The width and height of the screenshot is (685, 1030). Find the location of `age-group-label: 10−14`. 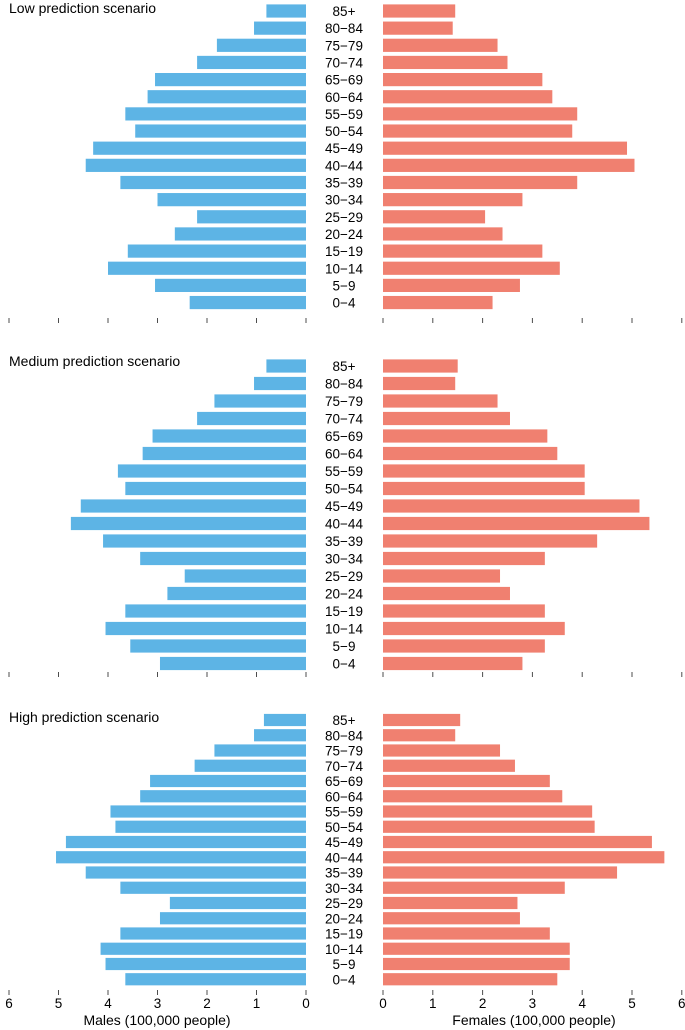

age-group-label: 10−14 is located at coordinates (344, 949).